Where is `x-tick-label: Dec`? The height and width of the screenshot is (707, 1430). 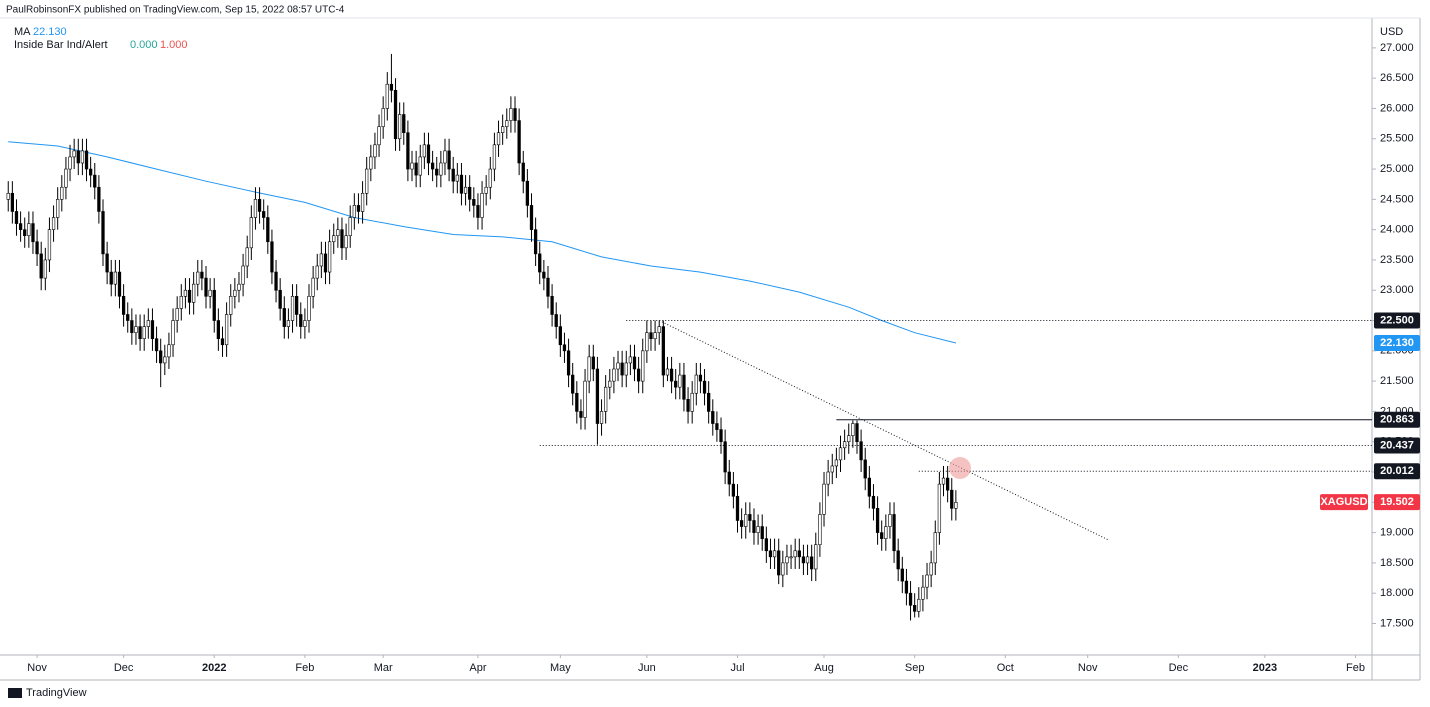
x-tick-label: Dec is located at coordinates (124, 668).